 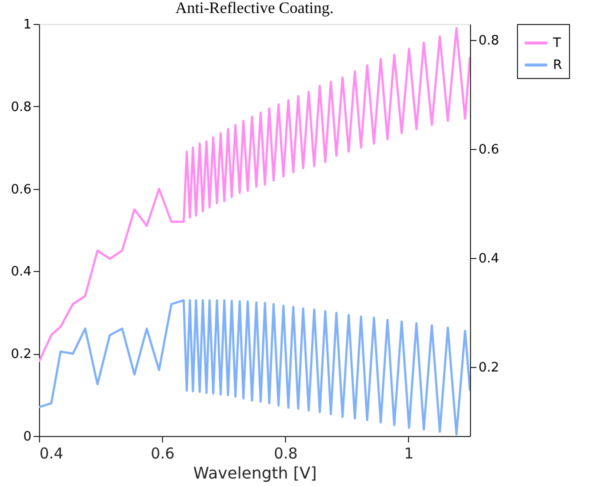 I want to click on x-tick-label: 0.4, so click(x=52, y=453).